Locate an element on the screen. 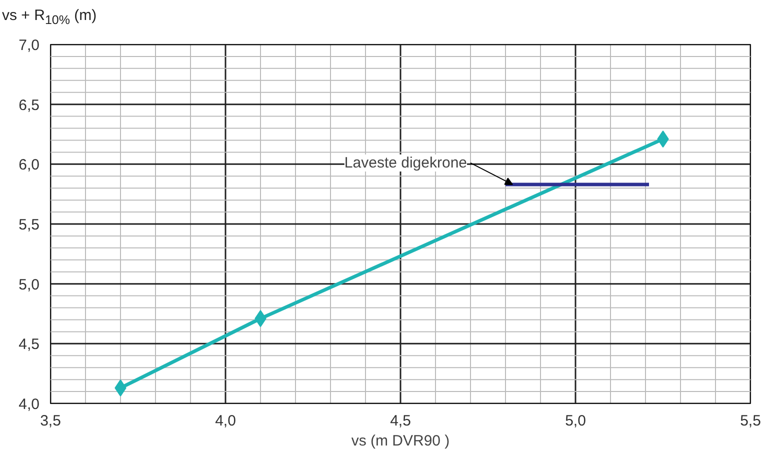 Image resolution: width=770 pixels, height=450 pixels. y-tick-label: 6,5 is located at coordinates (29, 105).